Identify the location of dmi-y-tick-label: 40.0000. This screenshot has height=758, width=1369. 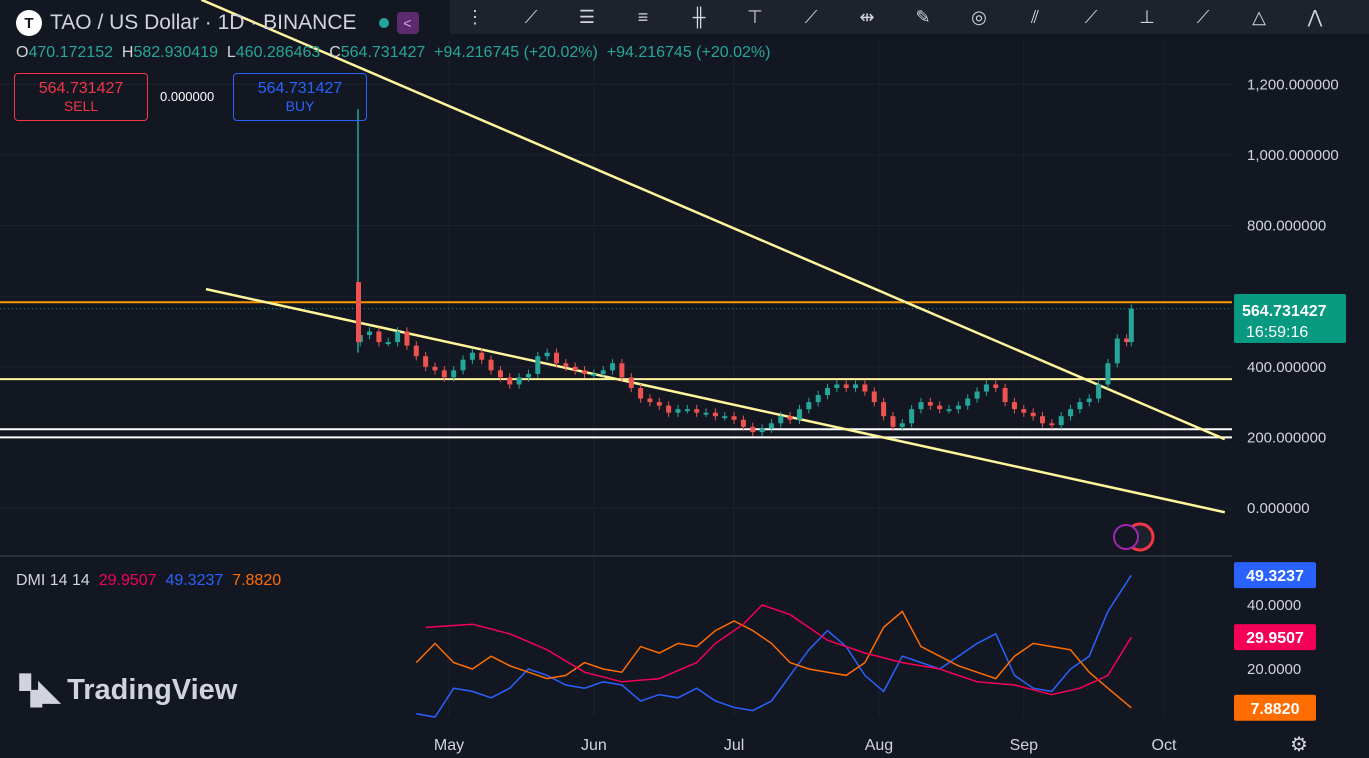
(1274, 605).